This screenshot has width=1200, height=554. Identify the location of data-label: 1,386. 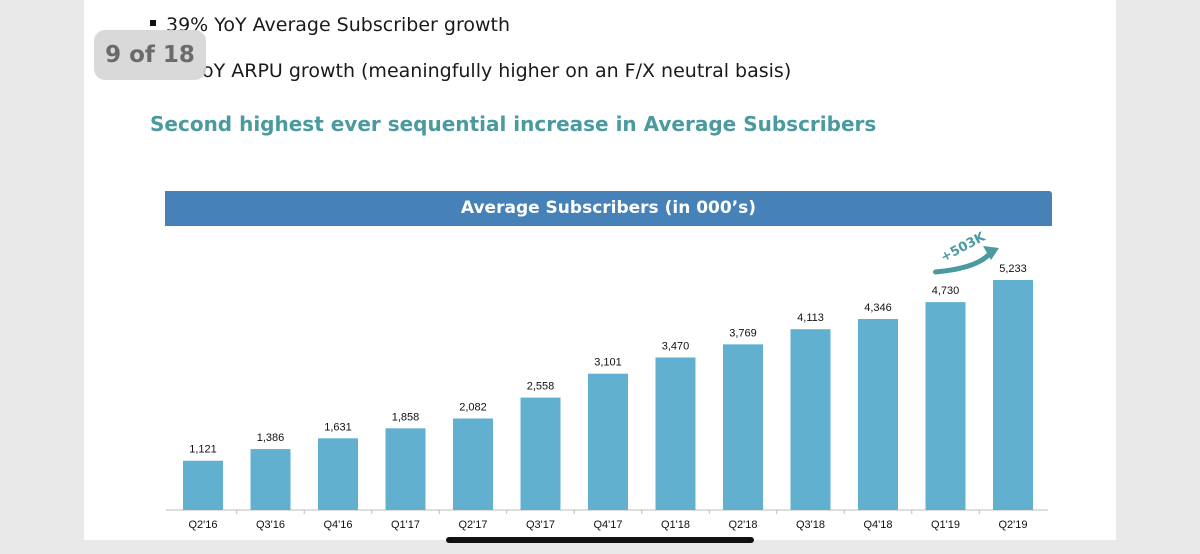
(271, 438).